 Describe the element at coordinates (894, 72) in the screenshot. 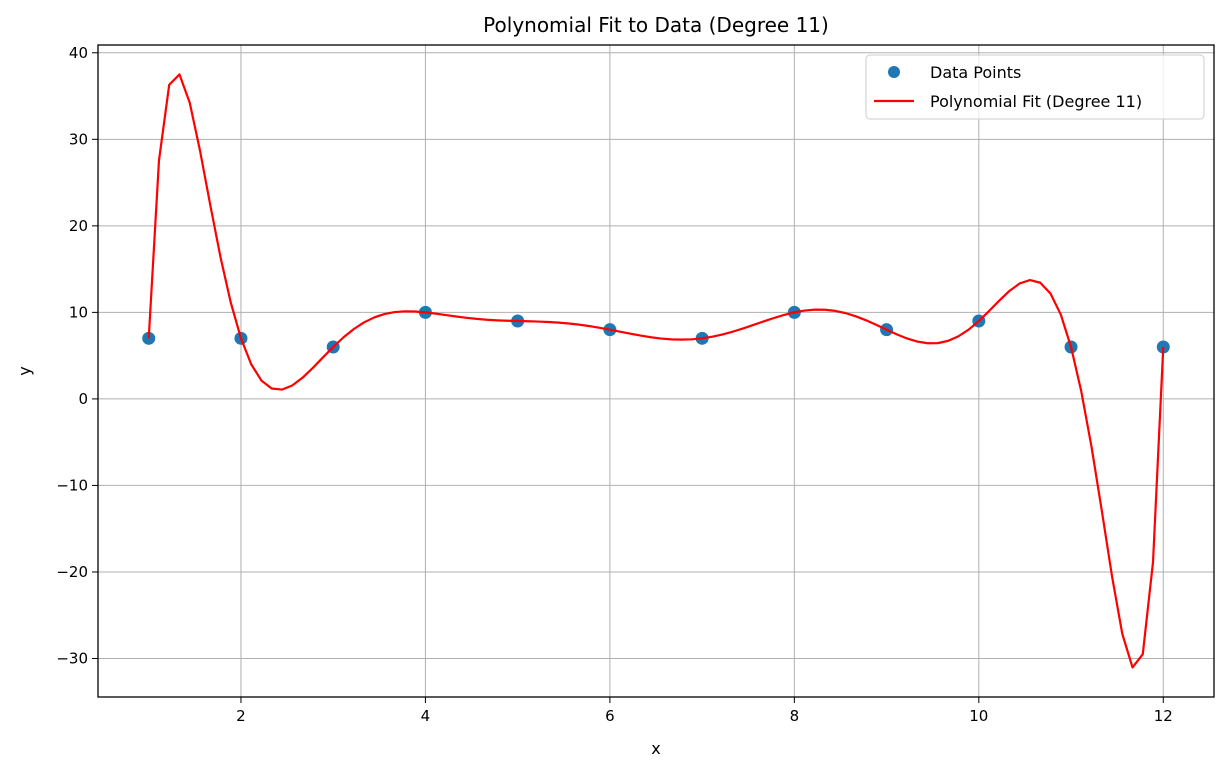

I see `legend-marker-data-points` at that location.